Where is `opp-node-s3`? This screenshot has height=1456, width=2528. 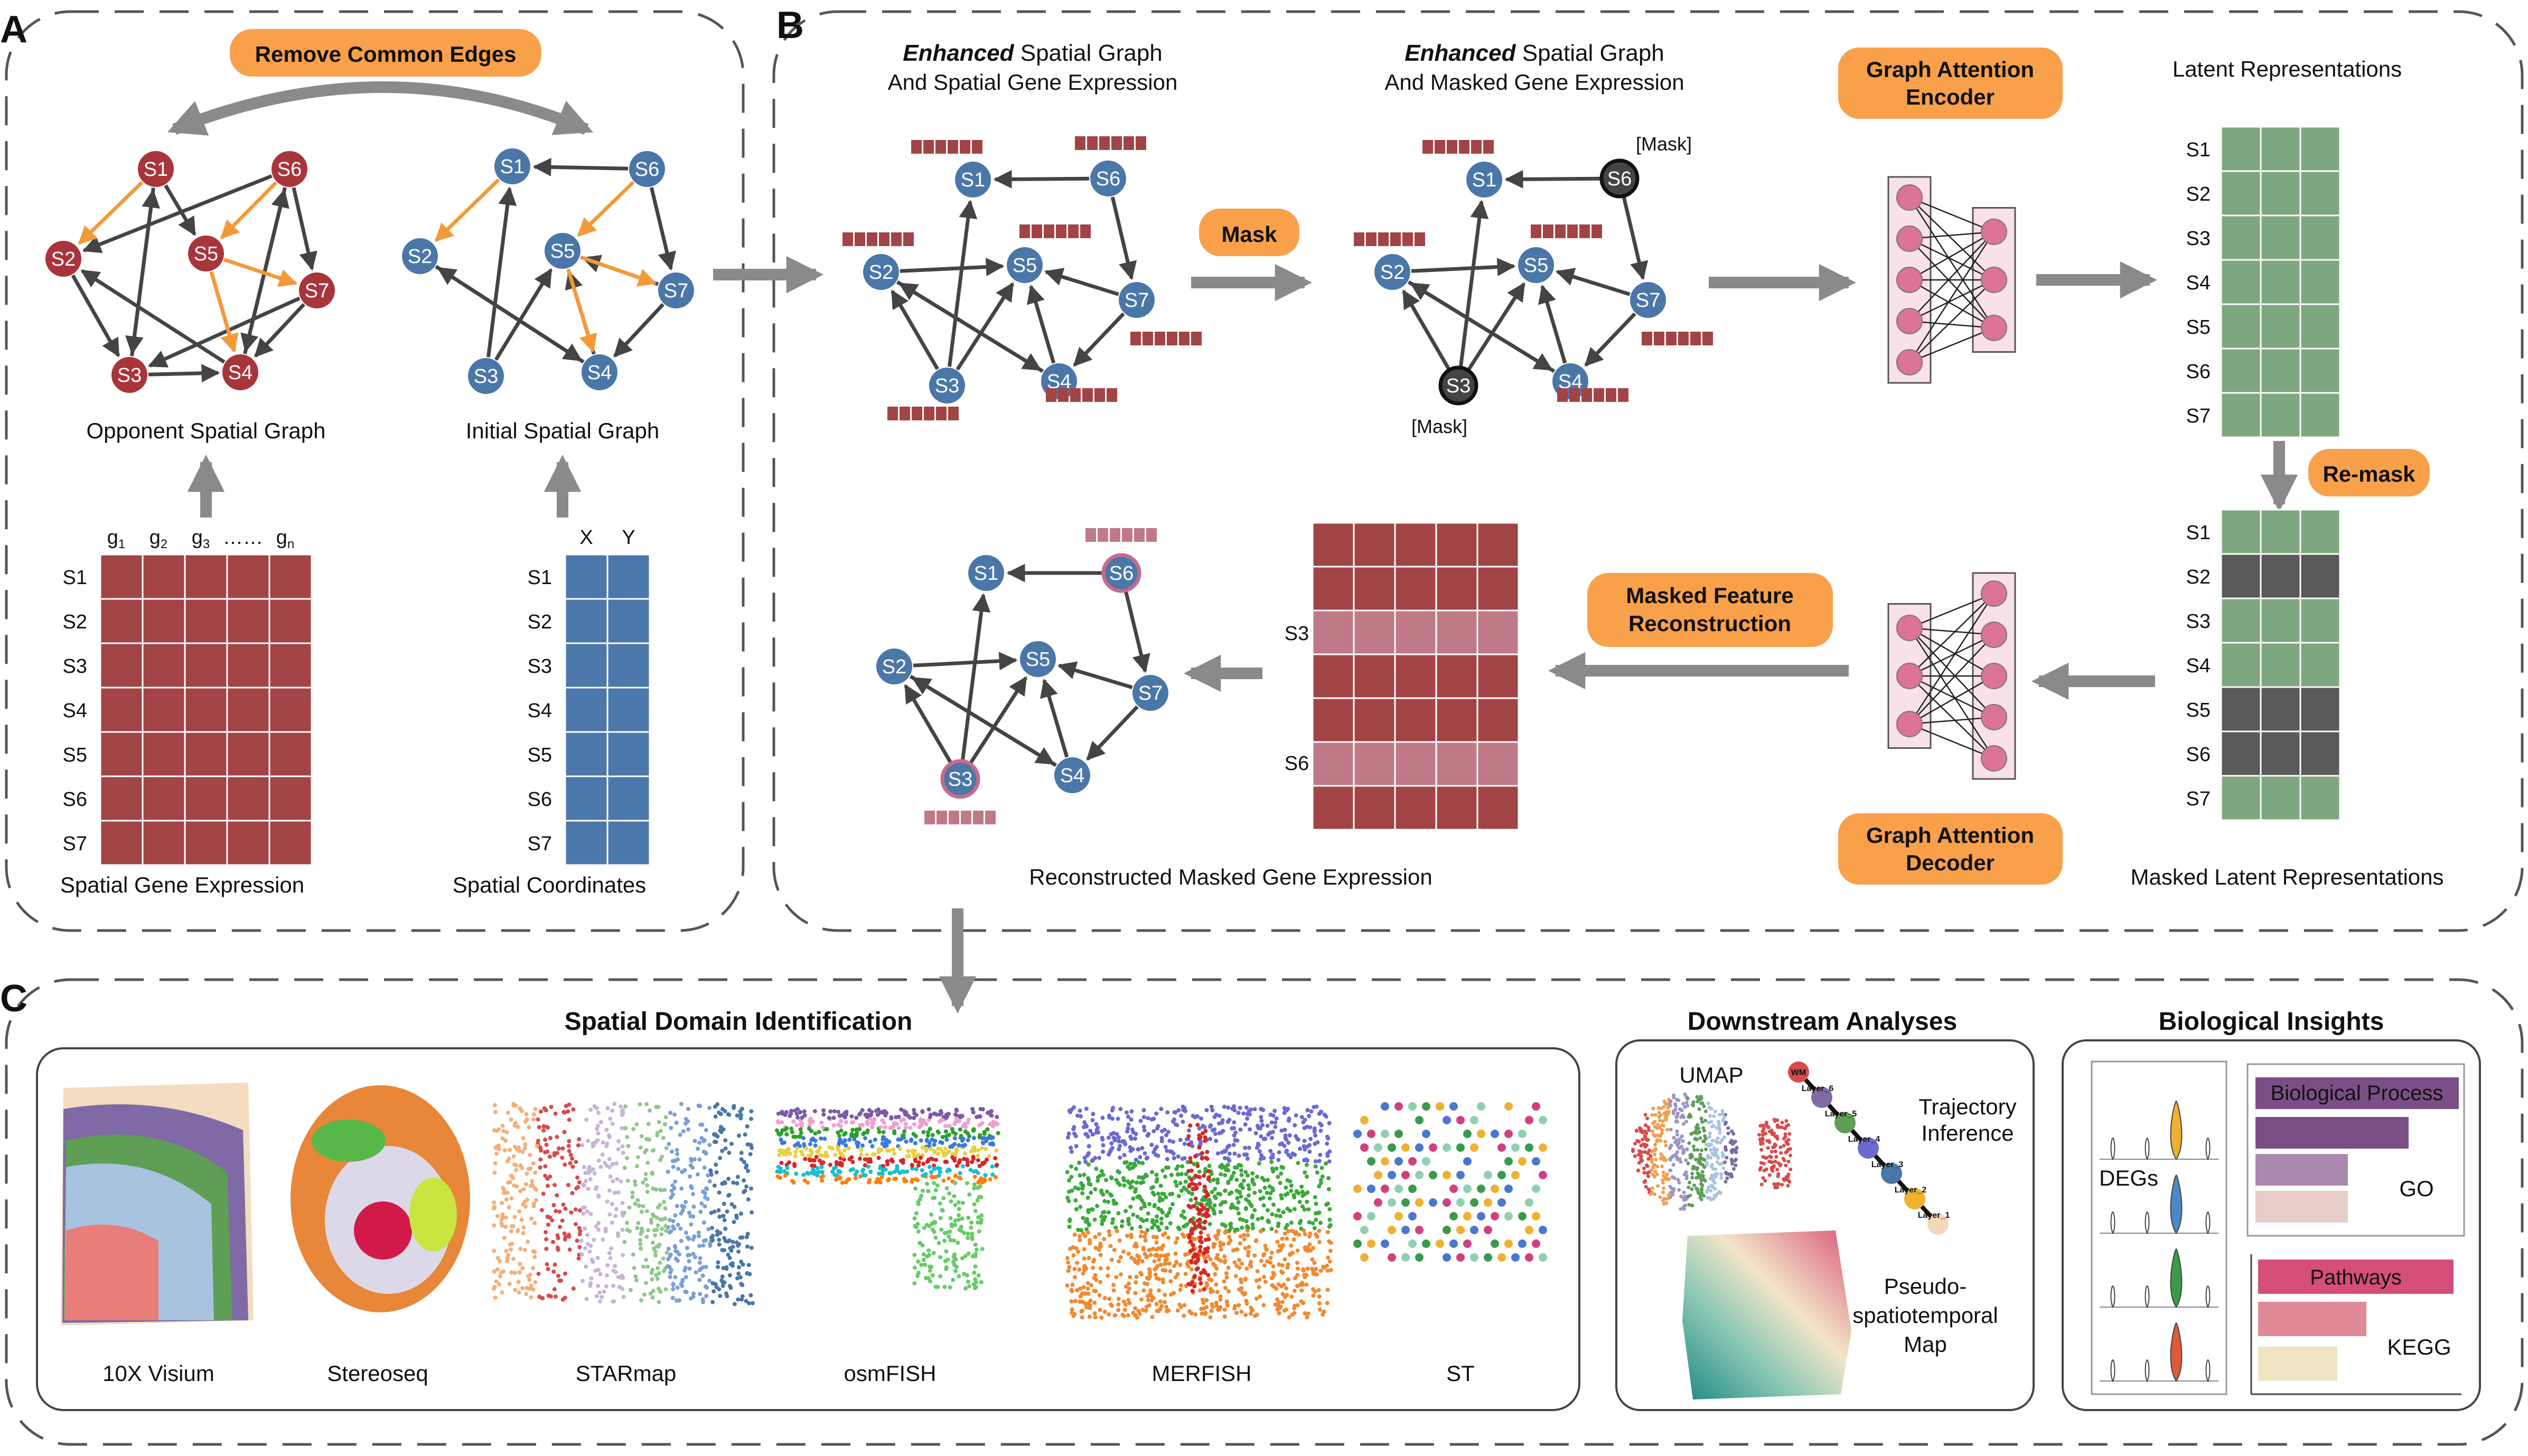 opp-node-s3 is located at coordinates (129, 375).